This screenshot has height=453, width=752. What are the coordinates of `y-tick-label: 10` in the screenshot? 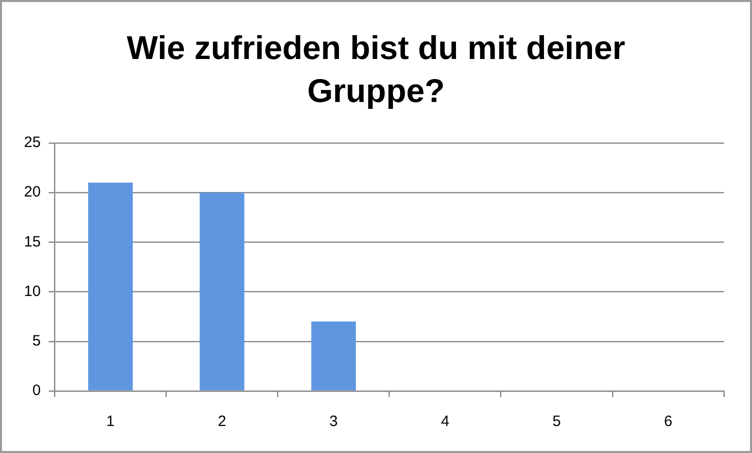 It's located at (32, 291).